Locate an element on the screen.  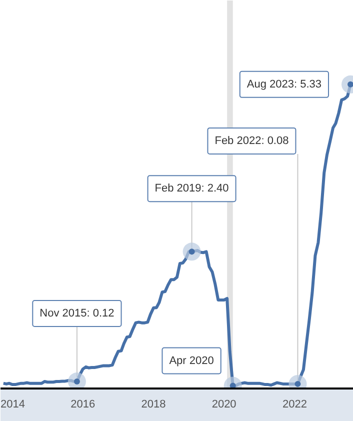
annotation: Aug 2023: 5.33 is located at coordinates (284, 84).